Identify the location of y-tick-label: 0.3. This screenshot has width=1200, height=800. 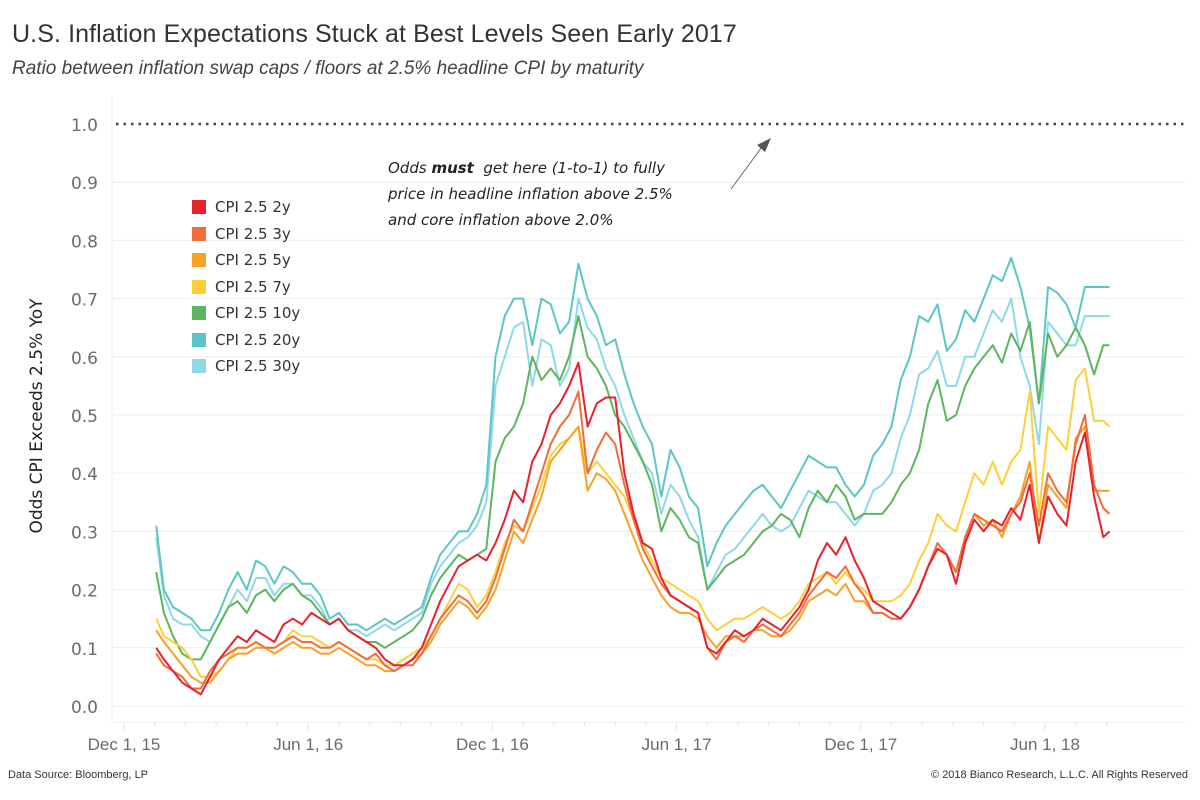
(84, 533).